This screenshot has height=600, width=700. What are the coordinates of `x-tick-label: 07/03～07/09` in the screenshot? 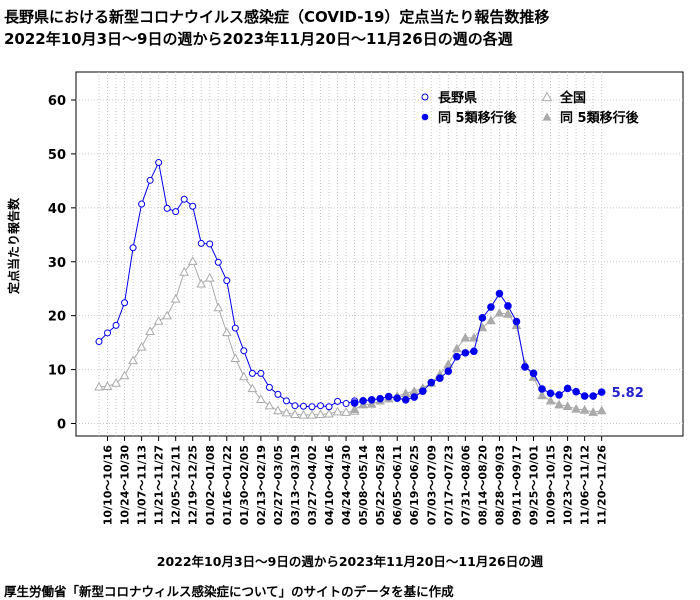 It's located at (431, 485).